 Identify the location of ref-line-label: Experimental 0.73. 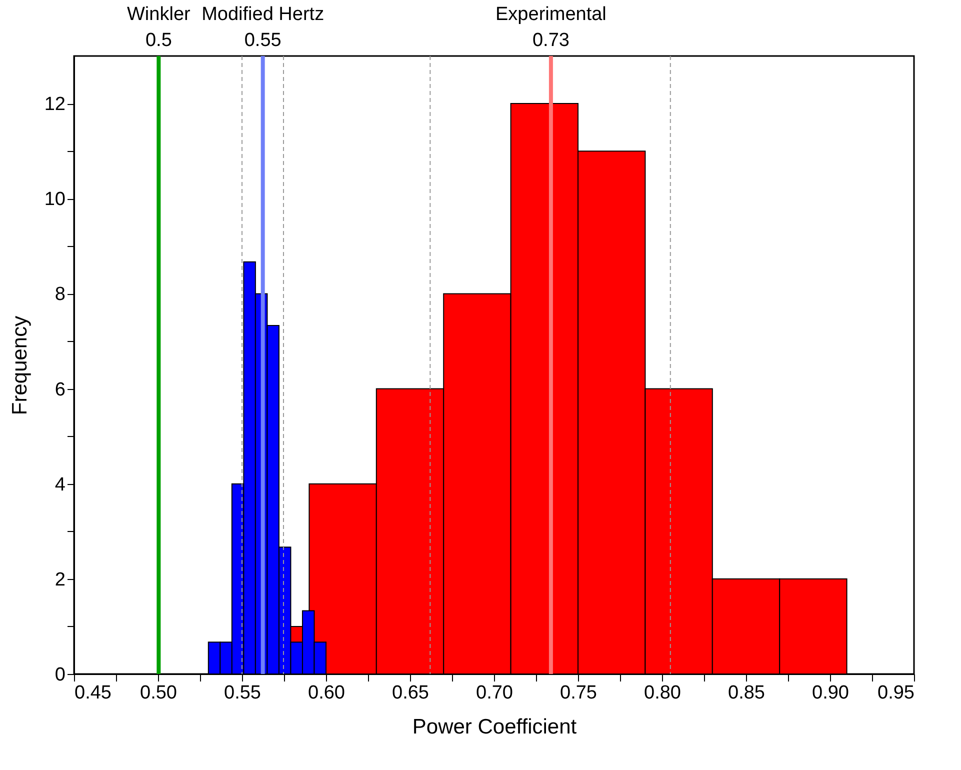
(551, 27).